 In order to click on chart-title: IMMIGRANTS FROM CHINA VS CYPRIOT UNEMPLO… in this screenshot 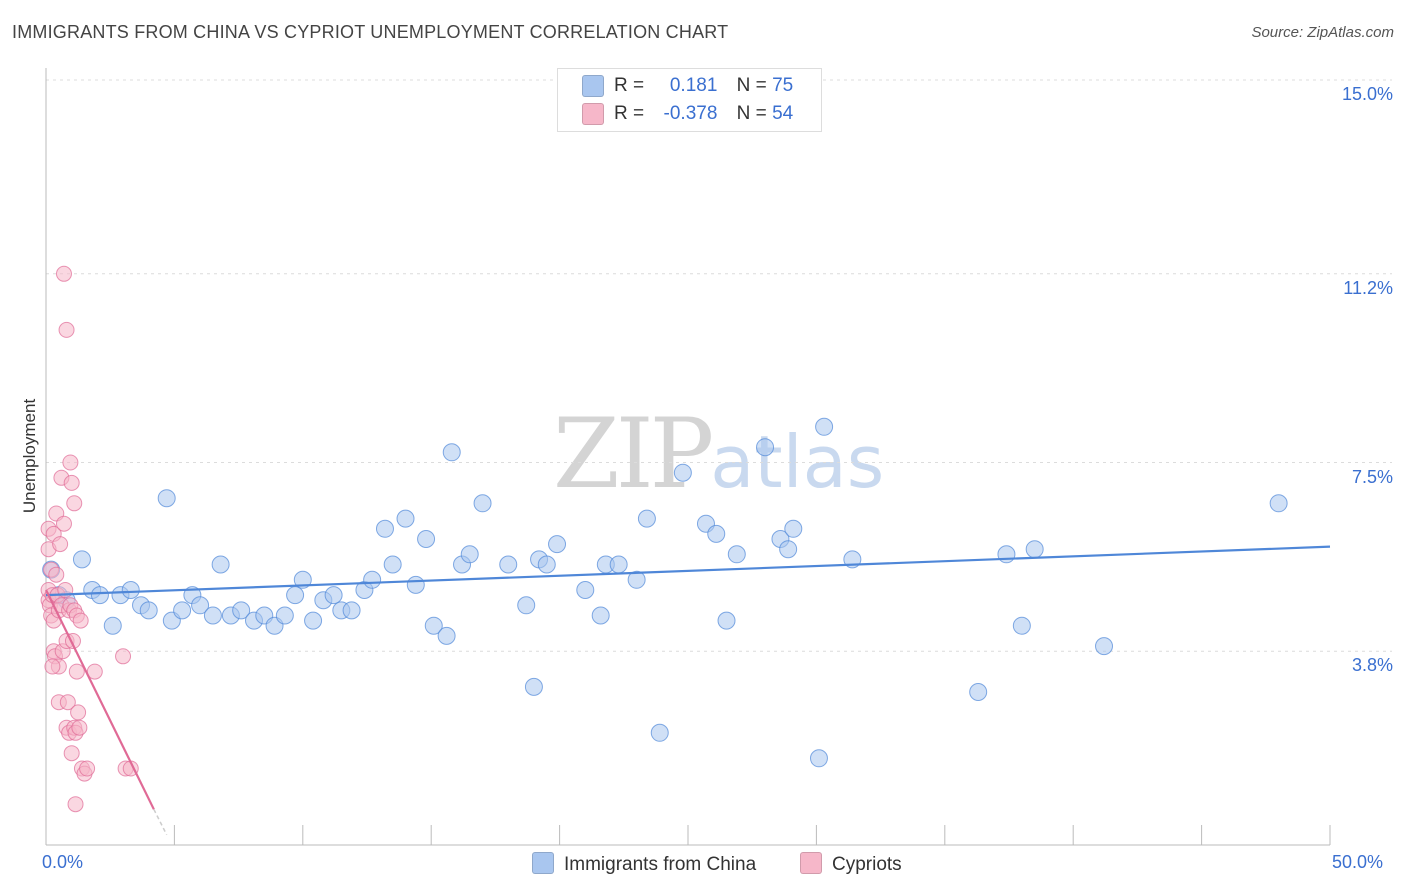, I will do `click(370, 32)`.